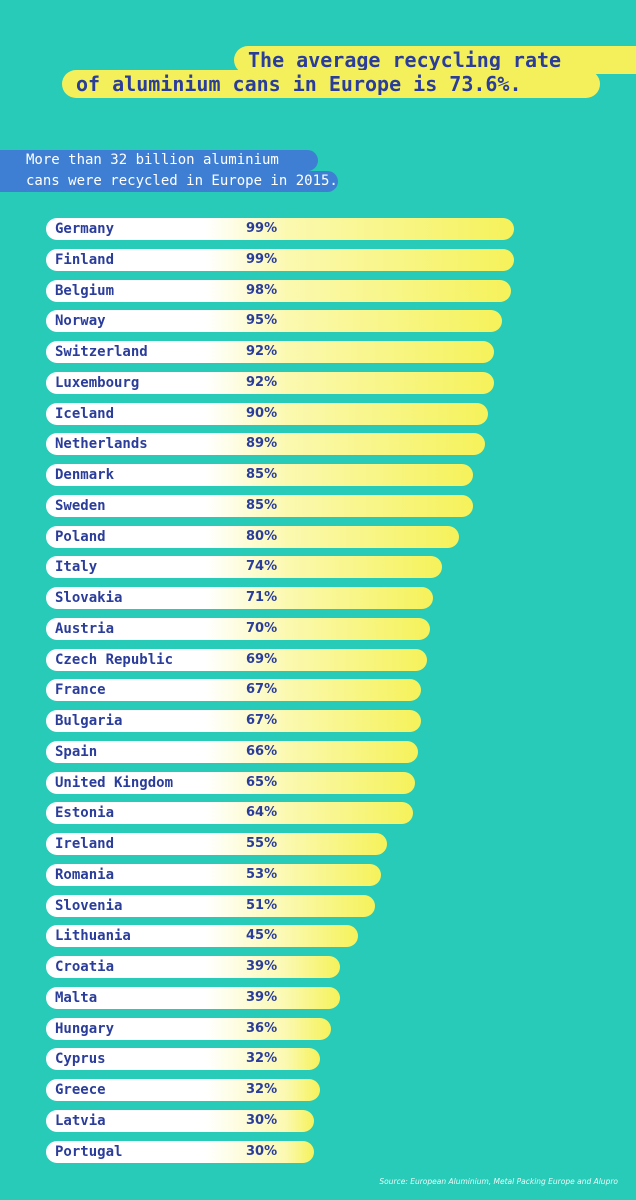  What do you see at coordinates (85, 628) in the screenshot?
I see `category-label: Austria` at bounding box center [85, 628].